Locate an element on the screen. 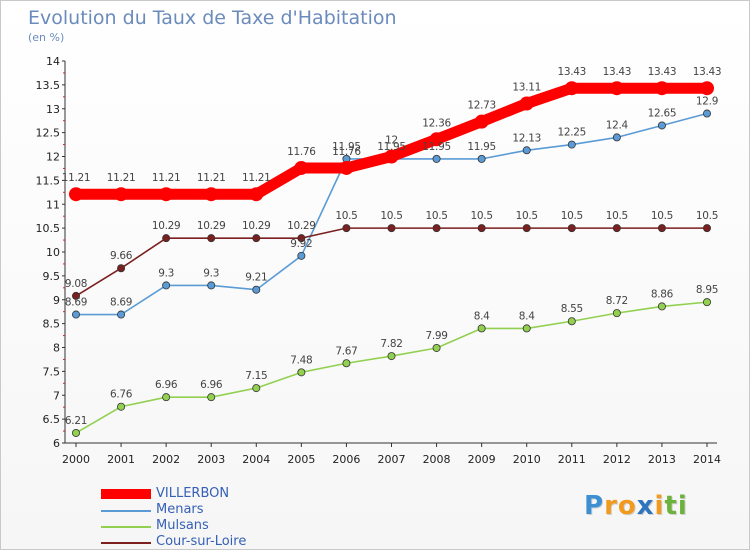 The image size is (750, 550). legend-label: Menars is located at coordinates (180, 509).